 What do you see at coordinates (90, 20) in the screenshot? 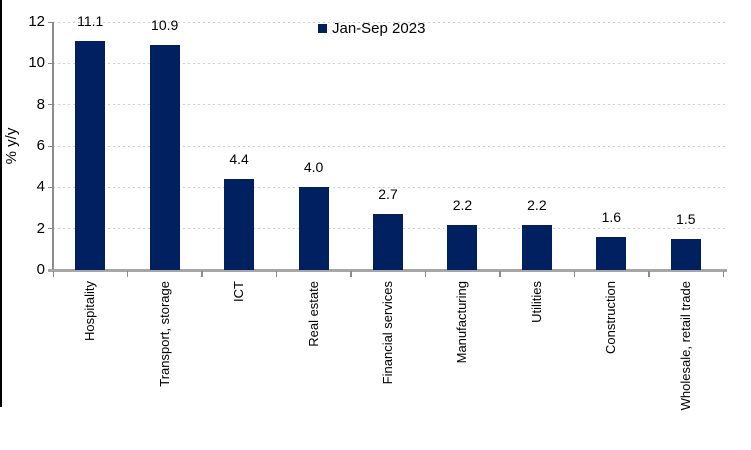
I see `bar-value-label: 11.1` at bounding box center [90, 20].